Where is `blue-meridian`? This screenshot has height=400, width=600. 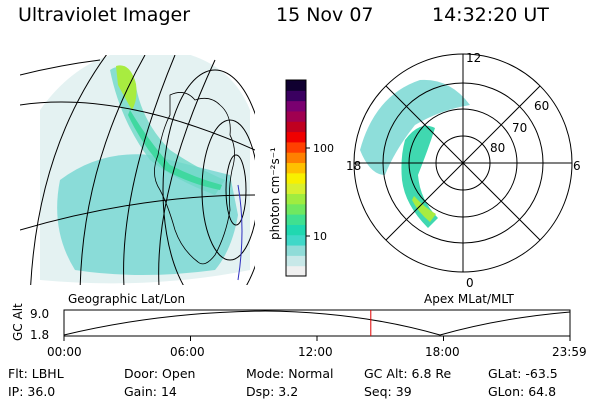 blue-meridian is located at coordinates (240, 232).